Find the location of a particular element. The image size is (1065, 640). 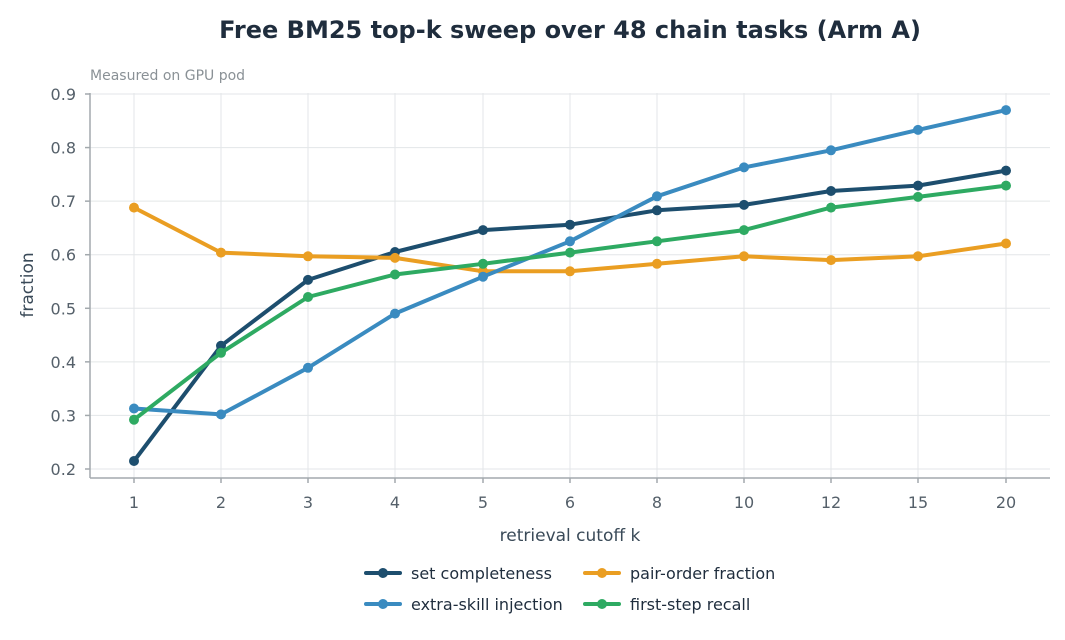

x-tick-label: 15 is located at coordinates (918, 502).